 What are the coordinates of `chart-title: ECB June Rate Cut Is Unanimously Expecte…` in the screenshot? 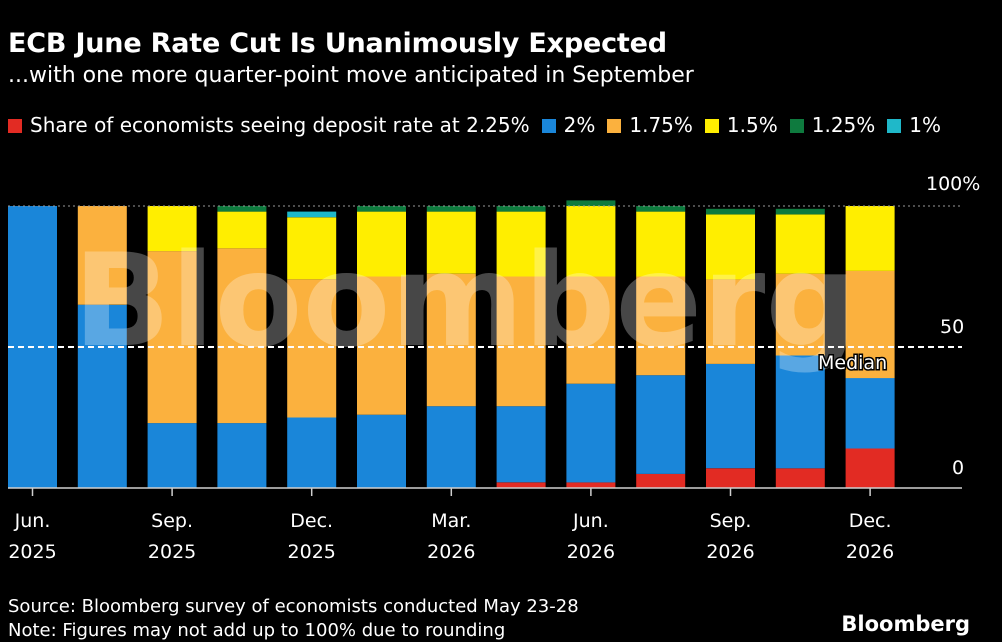 It's located at (337, 43).